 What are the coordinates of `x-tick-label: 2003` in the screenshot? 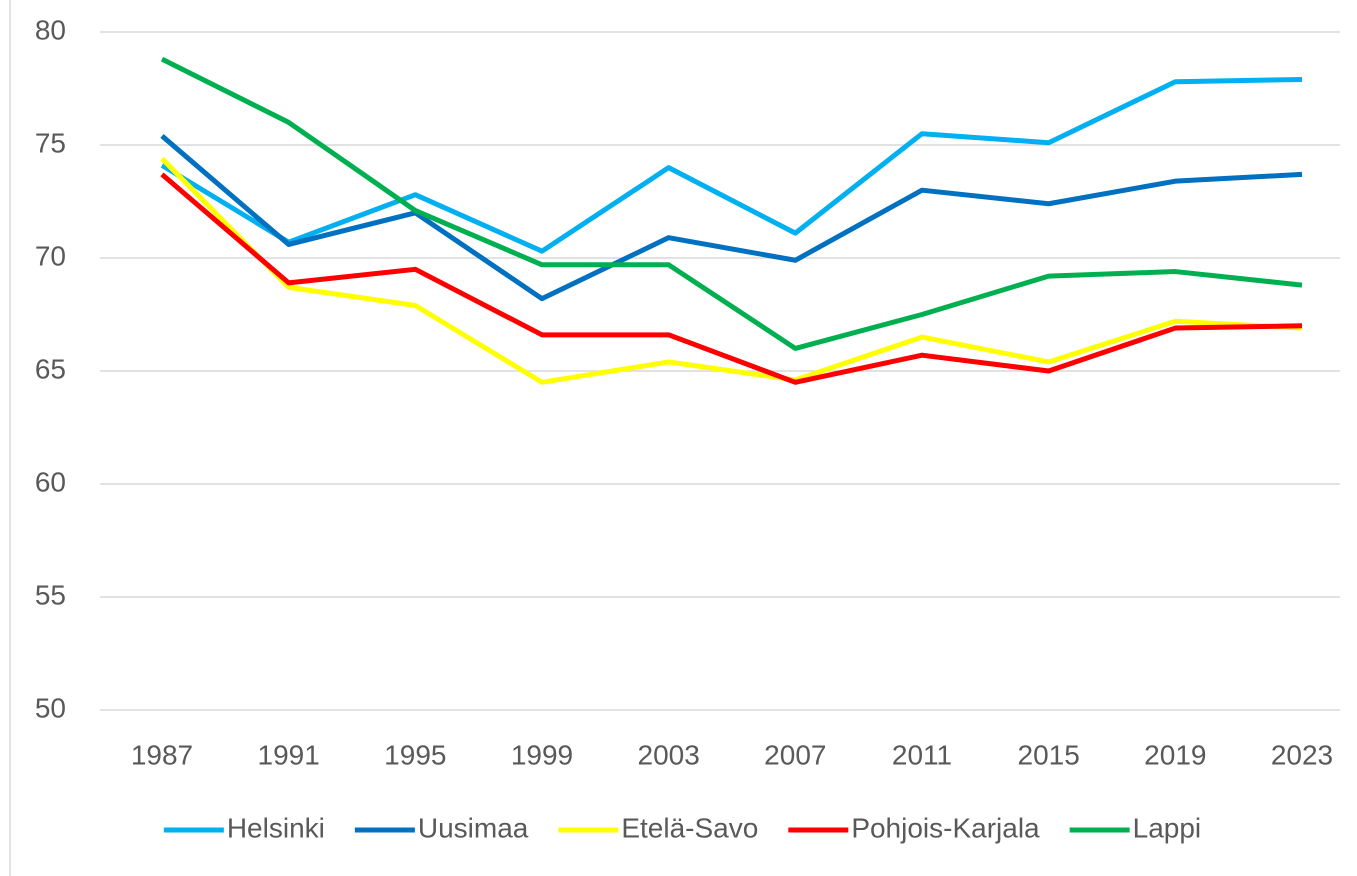 It's located at (669, 754).